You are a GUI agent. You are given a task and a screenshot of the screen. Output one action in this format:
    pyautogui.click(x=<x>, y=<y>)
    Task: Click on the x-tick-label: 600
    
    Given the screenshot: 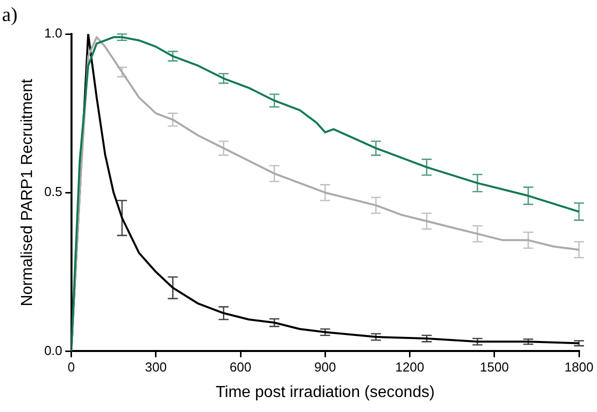 What is the action you would take?
    pyautogui.click(x=241, y=367)
    